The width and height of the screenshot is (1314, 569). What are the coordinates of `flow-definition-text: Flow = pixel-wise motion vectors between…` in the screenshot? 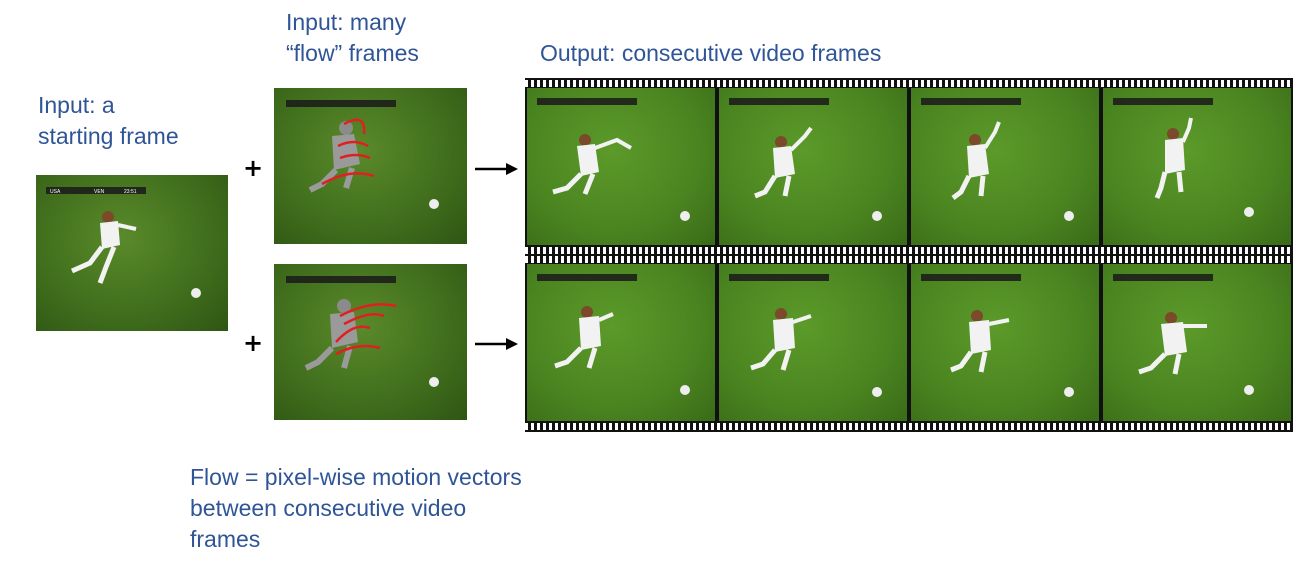 It's located at (356, 508).